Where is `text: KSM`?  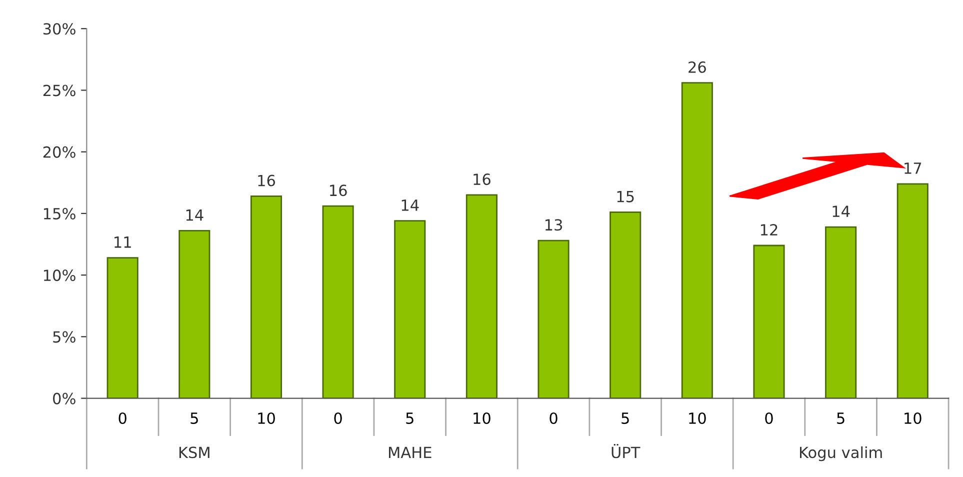
text: KSM is located at coordinates (194, 452).